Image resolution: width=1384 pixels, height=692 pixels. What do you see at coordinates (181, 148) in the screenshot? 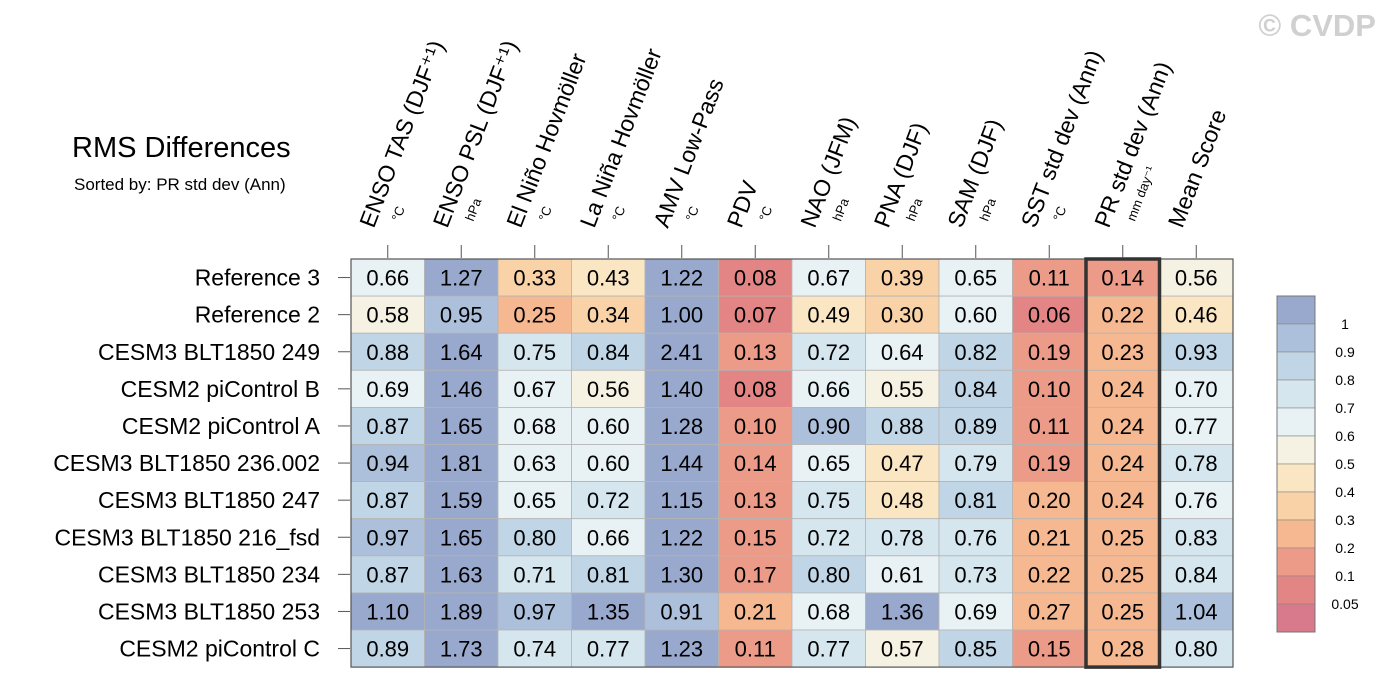
I see `chart-title: RMS Differences` at bounding box center [181, 148].